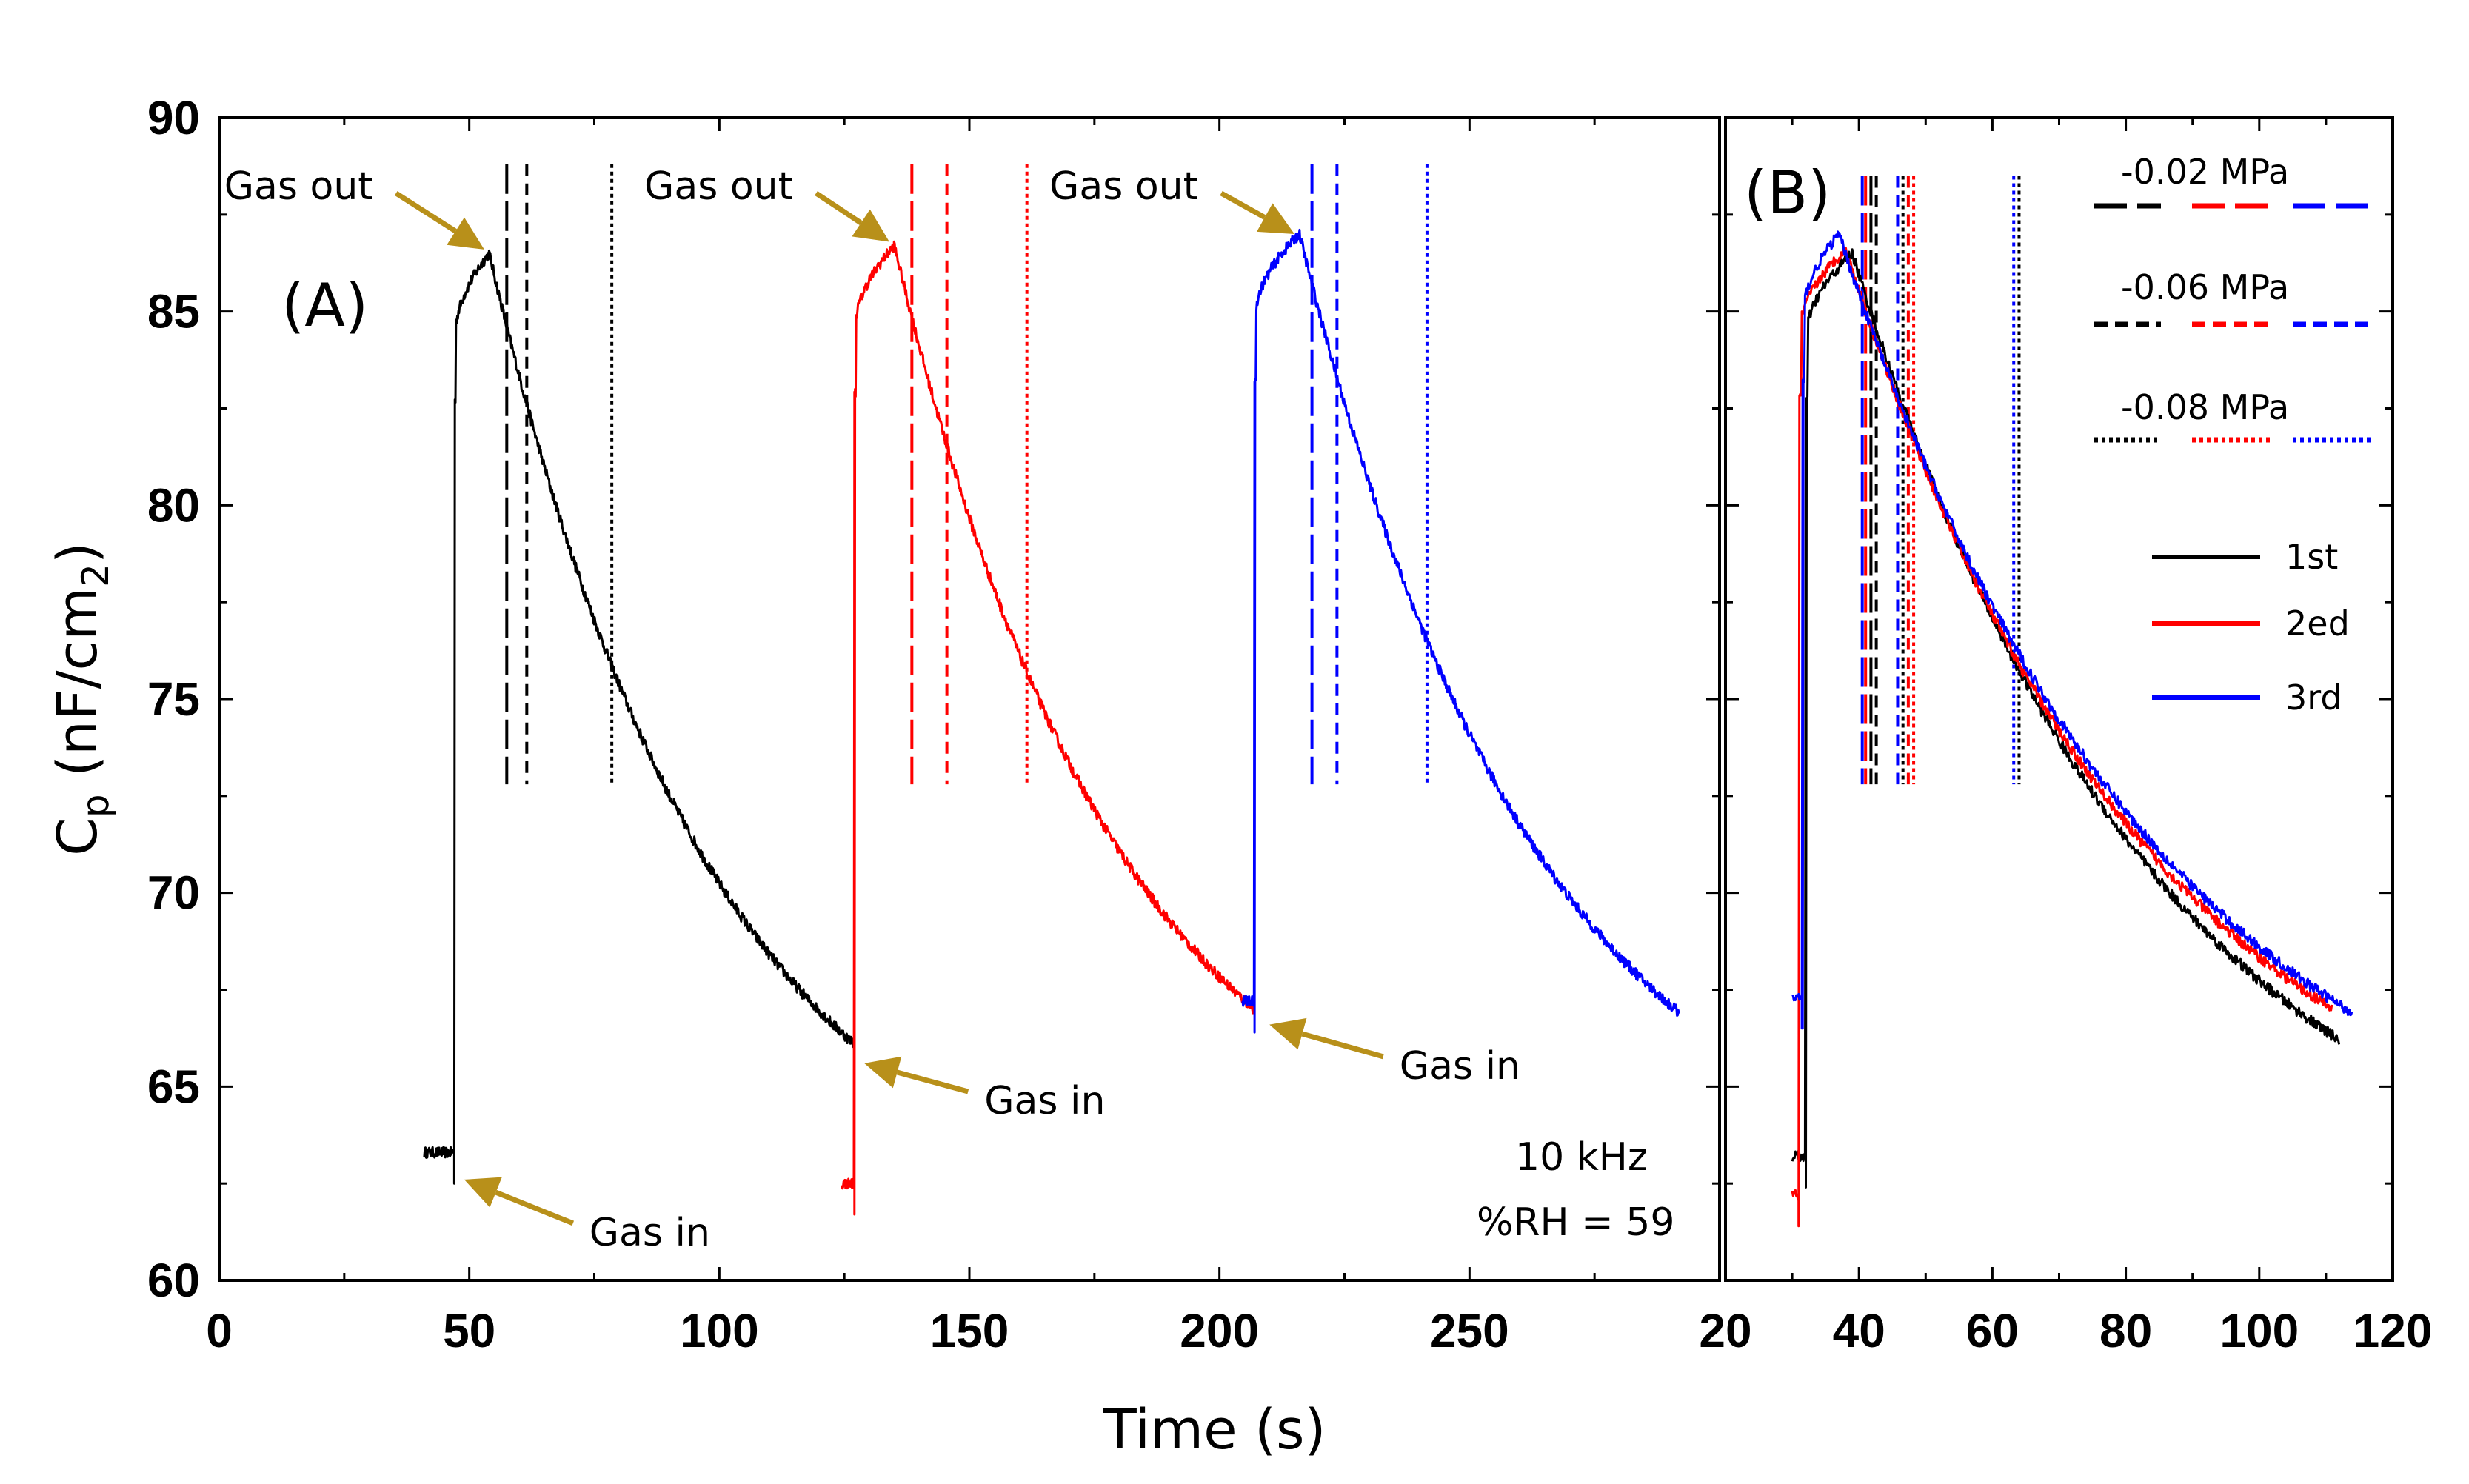 This screenshot has width=2469, height=1484. I want to click on panel-a-xtick-4: 200, so click(1219, 1330).